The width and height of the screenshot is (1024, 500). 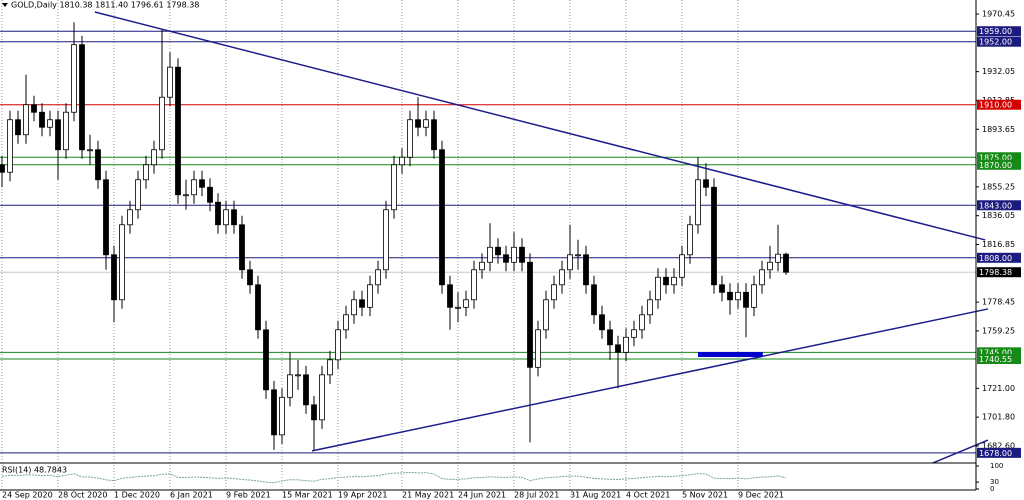 I want to click on x-tick-label: 19 Apr 2021, so click(x=362, y=495).